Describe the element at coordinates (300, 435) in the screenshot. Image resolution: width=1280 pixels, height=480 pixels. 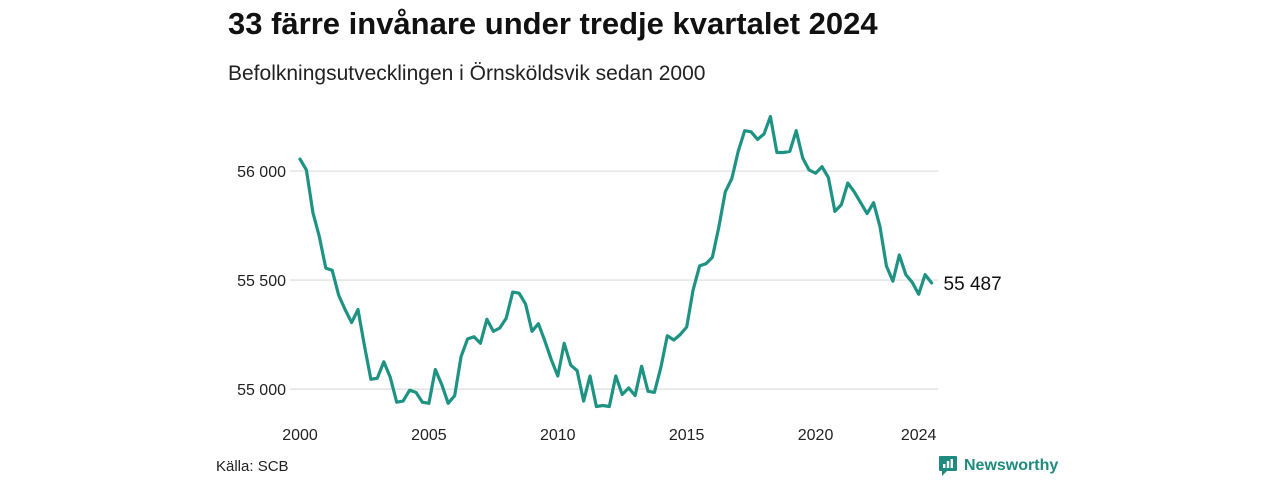
I see `x-tick-label: 2000` at that location.